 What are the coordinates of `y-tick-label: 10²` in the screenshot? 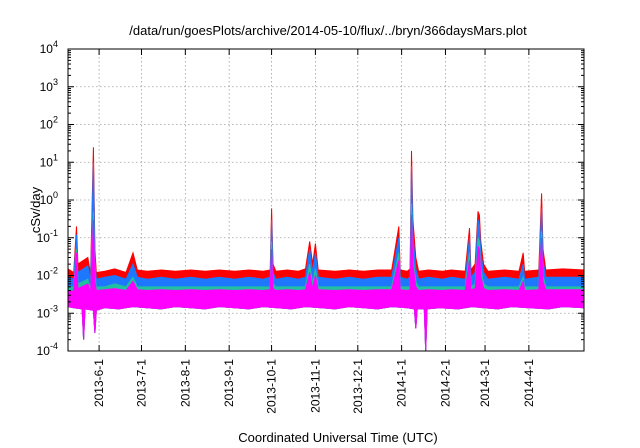 It's located at (49, 123).